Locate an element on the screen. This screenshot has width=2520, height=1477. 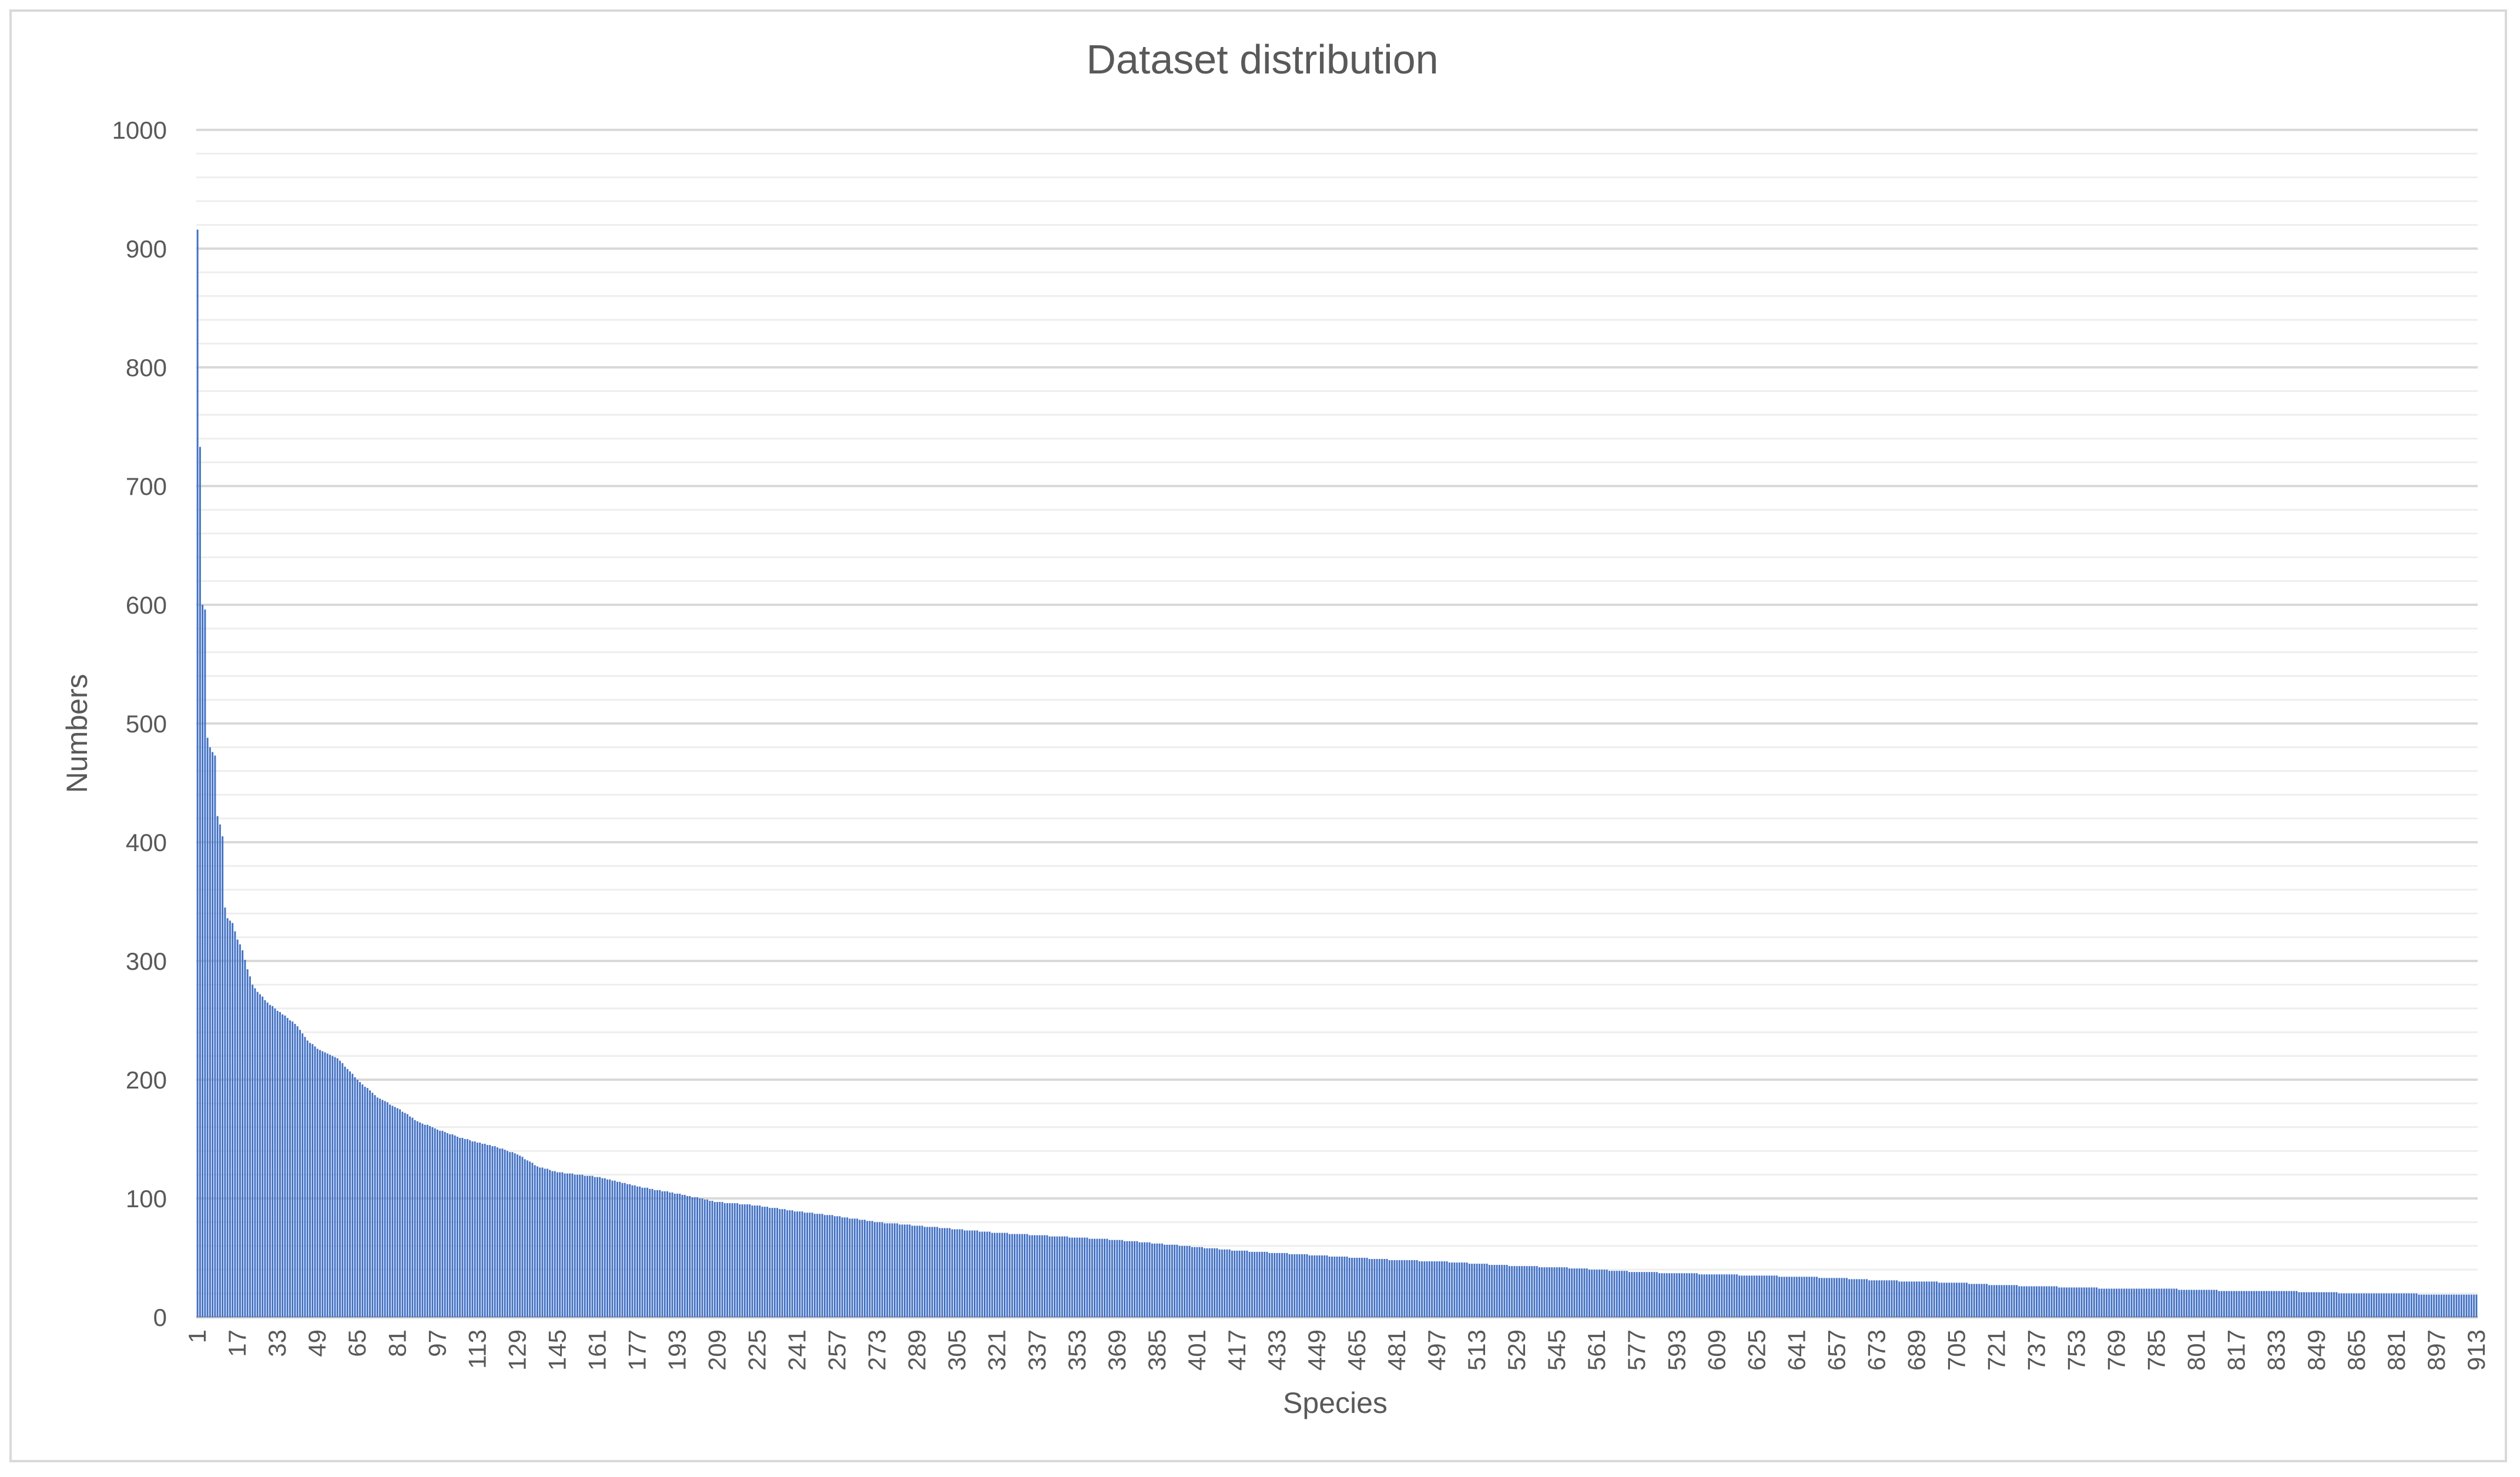
x-axis-title: Species is located at coordinates (1335, 1402).